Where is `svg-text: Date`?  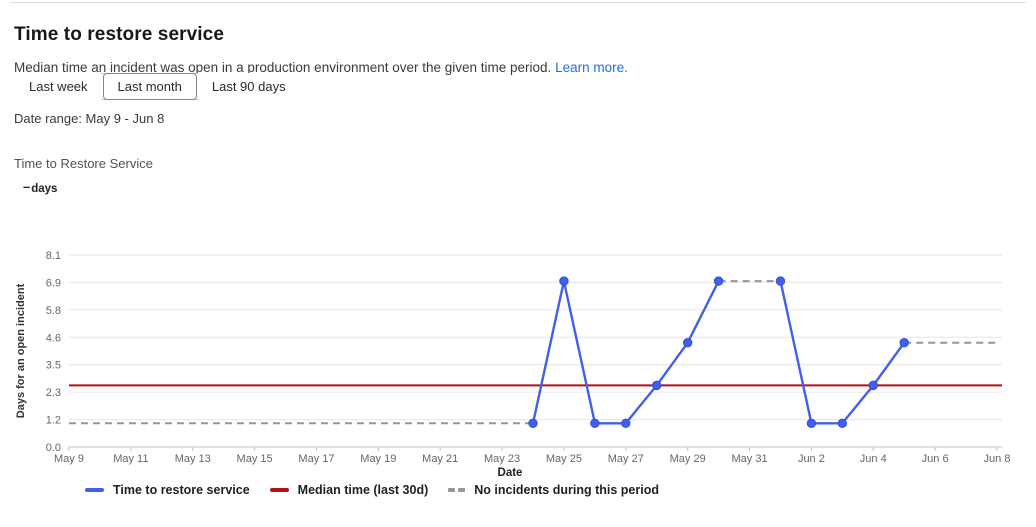 svg-text: Date is located at coordinates (510, 473).